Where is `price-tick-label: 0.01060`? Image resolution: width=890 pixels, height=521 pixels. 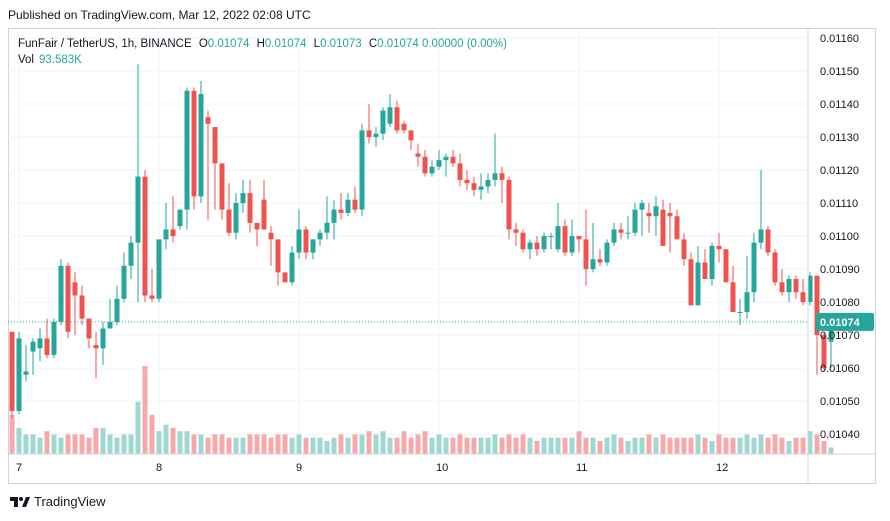
price-tick-label: 0.01060 is located at coordinates (840, 369).